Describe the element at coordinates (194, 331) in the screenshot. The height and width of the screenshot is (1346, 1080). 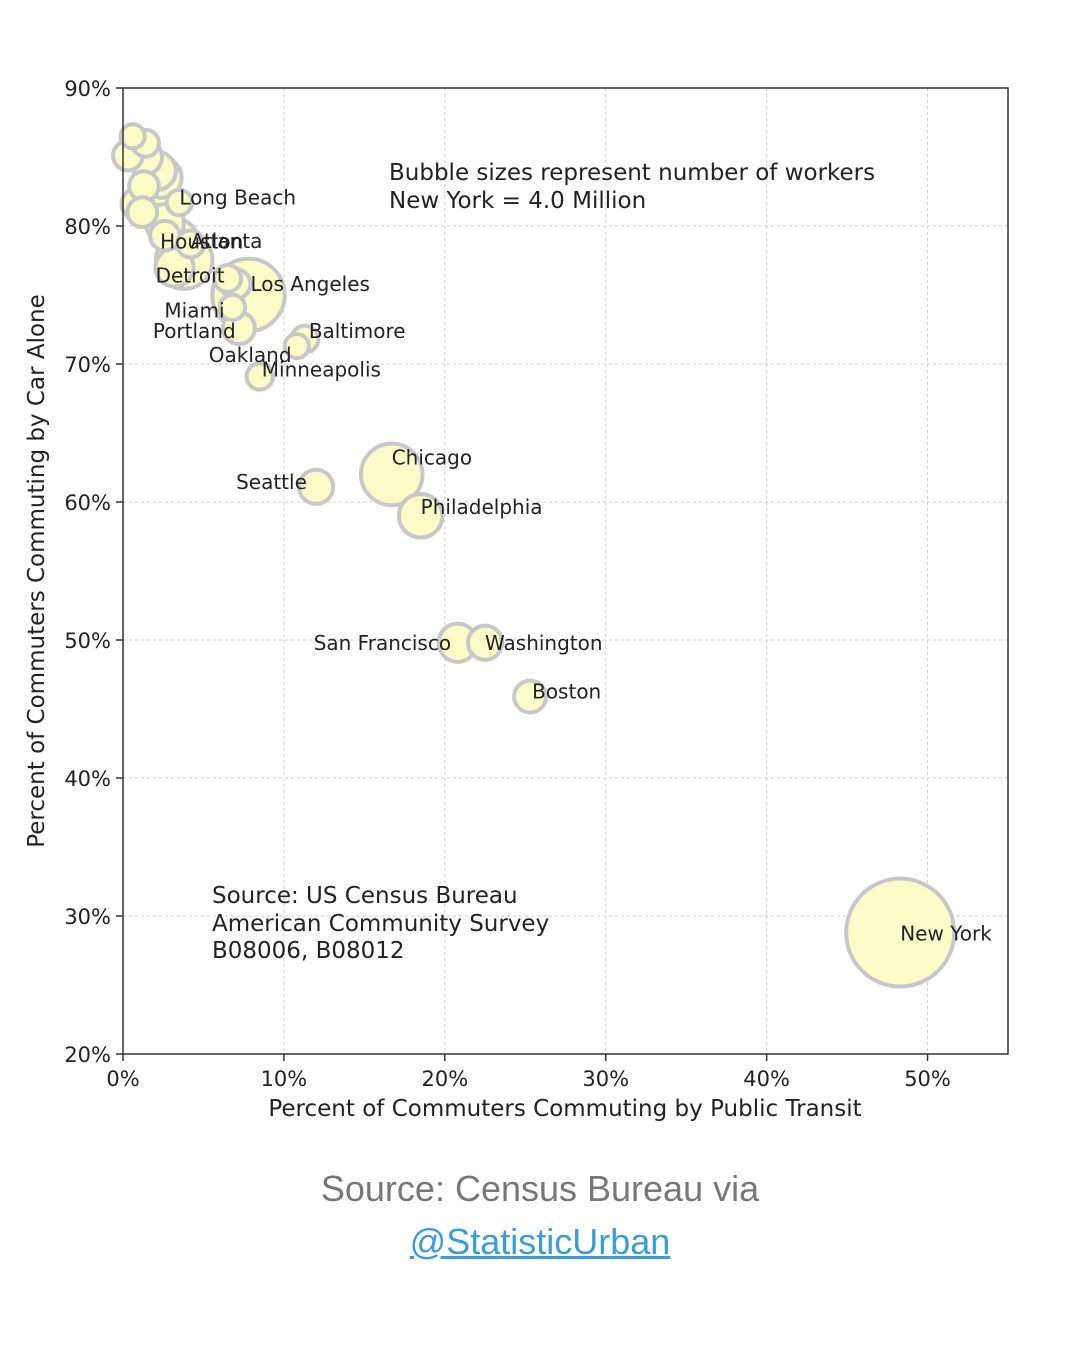
I see `point-label-portland: Portland` at that location.